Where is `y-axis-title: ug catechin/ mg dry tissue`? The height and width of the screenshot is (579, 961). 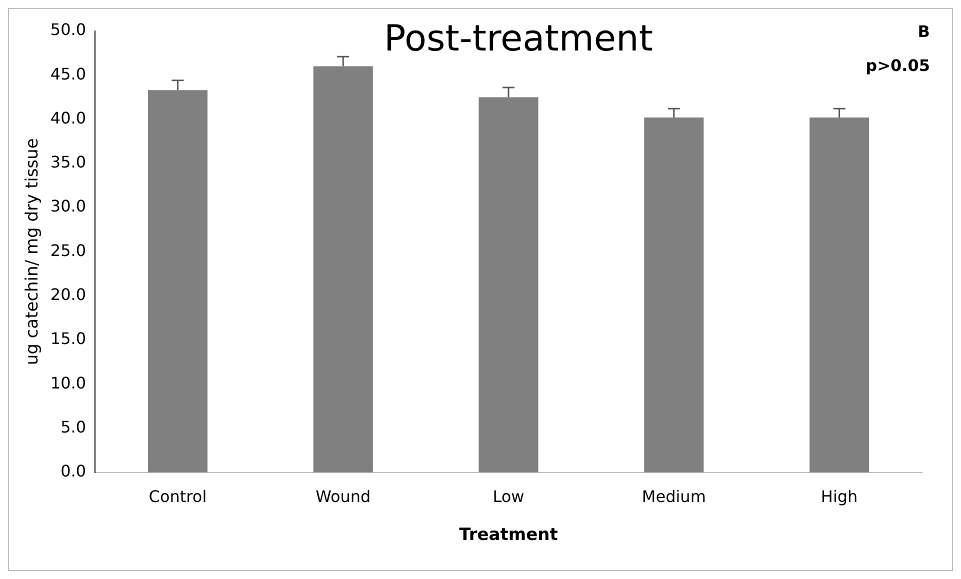
y-axis-title: ug catechin/ mg dry tissue is located at coordinates (32, 252).